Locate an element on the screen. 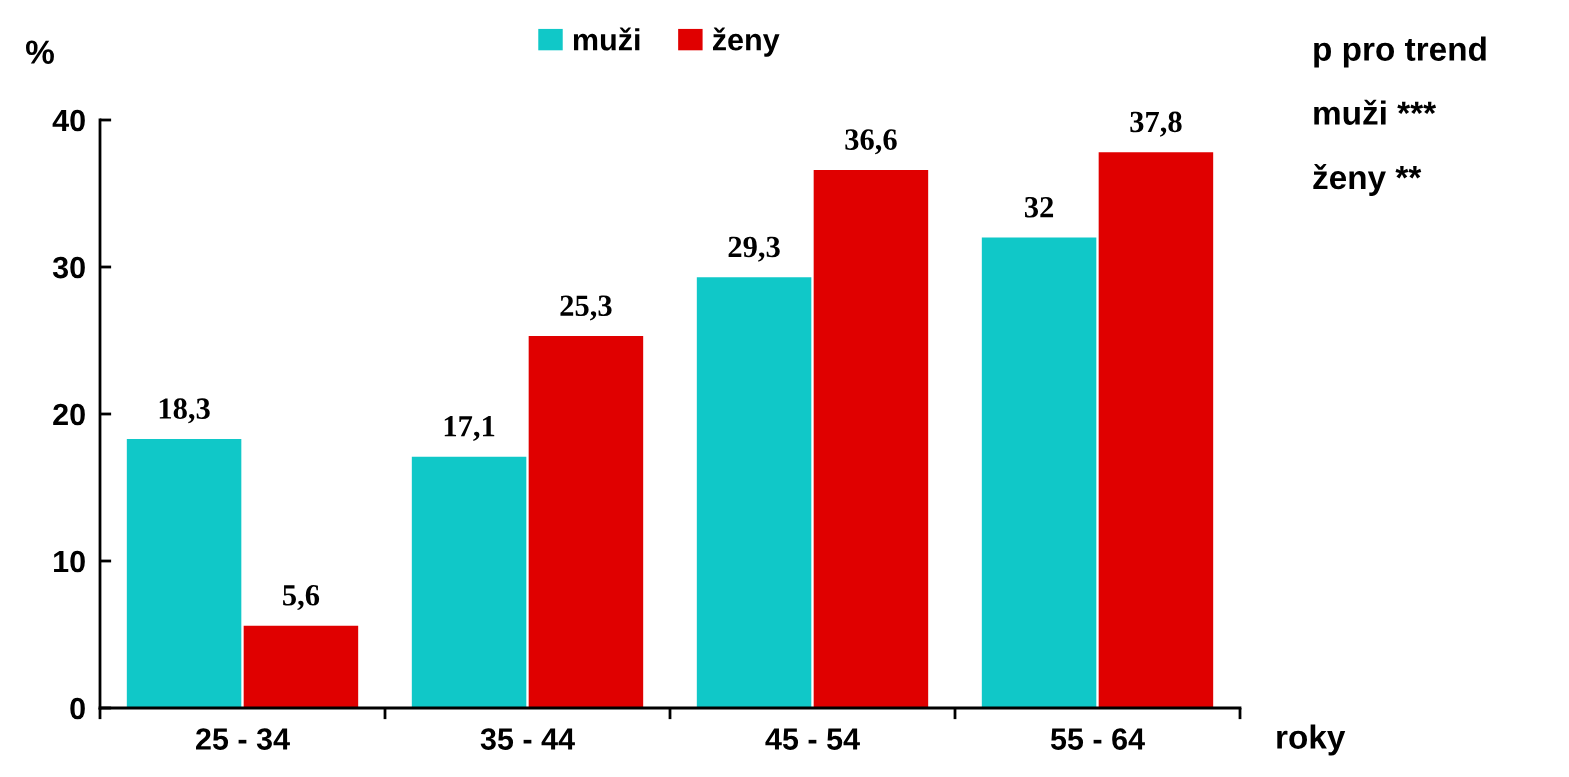 The image size is (1569, 777). data-label: 32 is located at coordinates (1039, 207).